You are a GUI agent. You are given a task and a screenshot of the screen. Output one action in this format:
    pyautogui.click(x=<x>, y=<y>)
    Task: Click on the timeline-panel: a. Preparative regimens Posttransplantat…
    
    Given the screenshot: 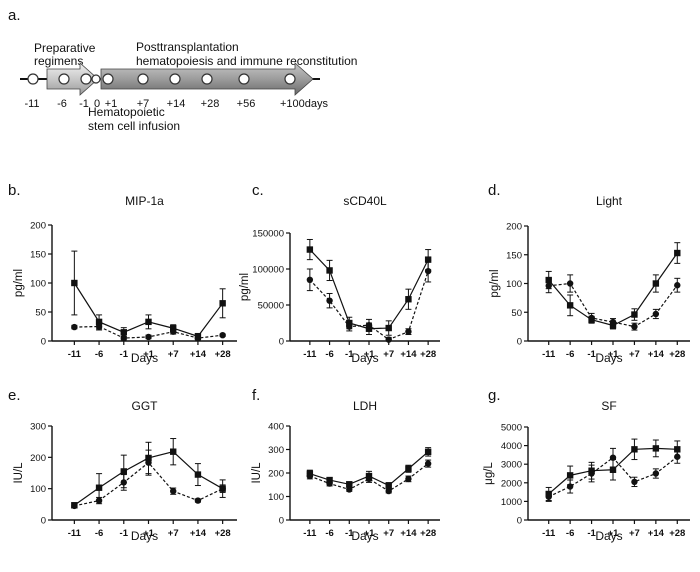 What is the action you would take?
    pyautogui.click(x=182, y=70)
    